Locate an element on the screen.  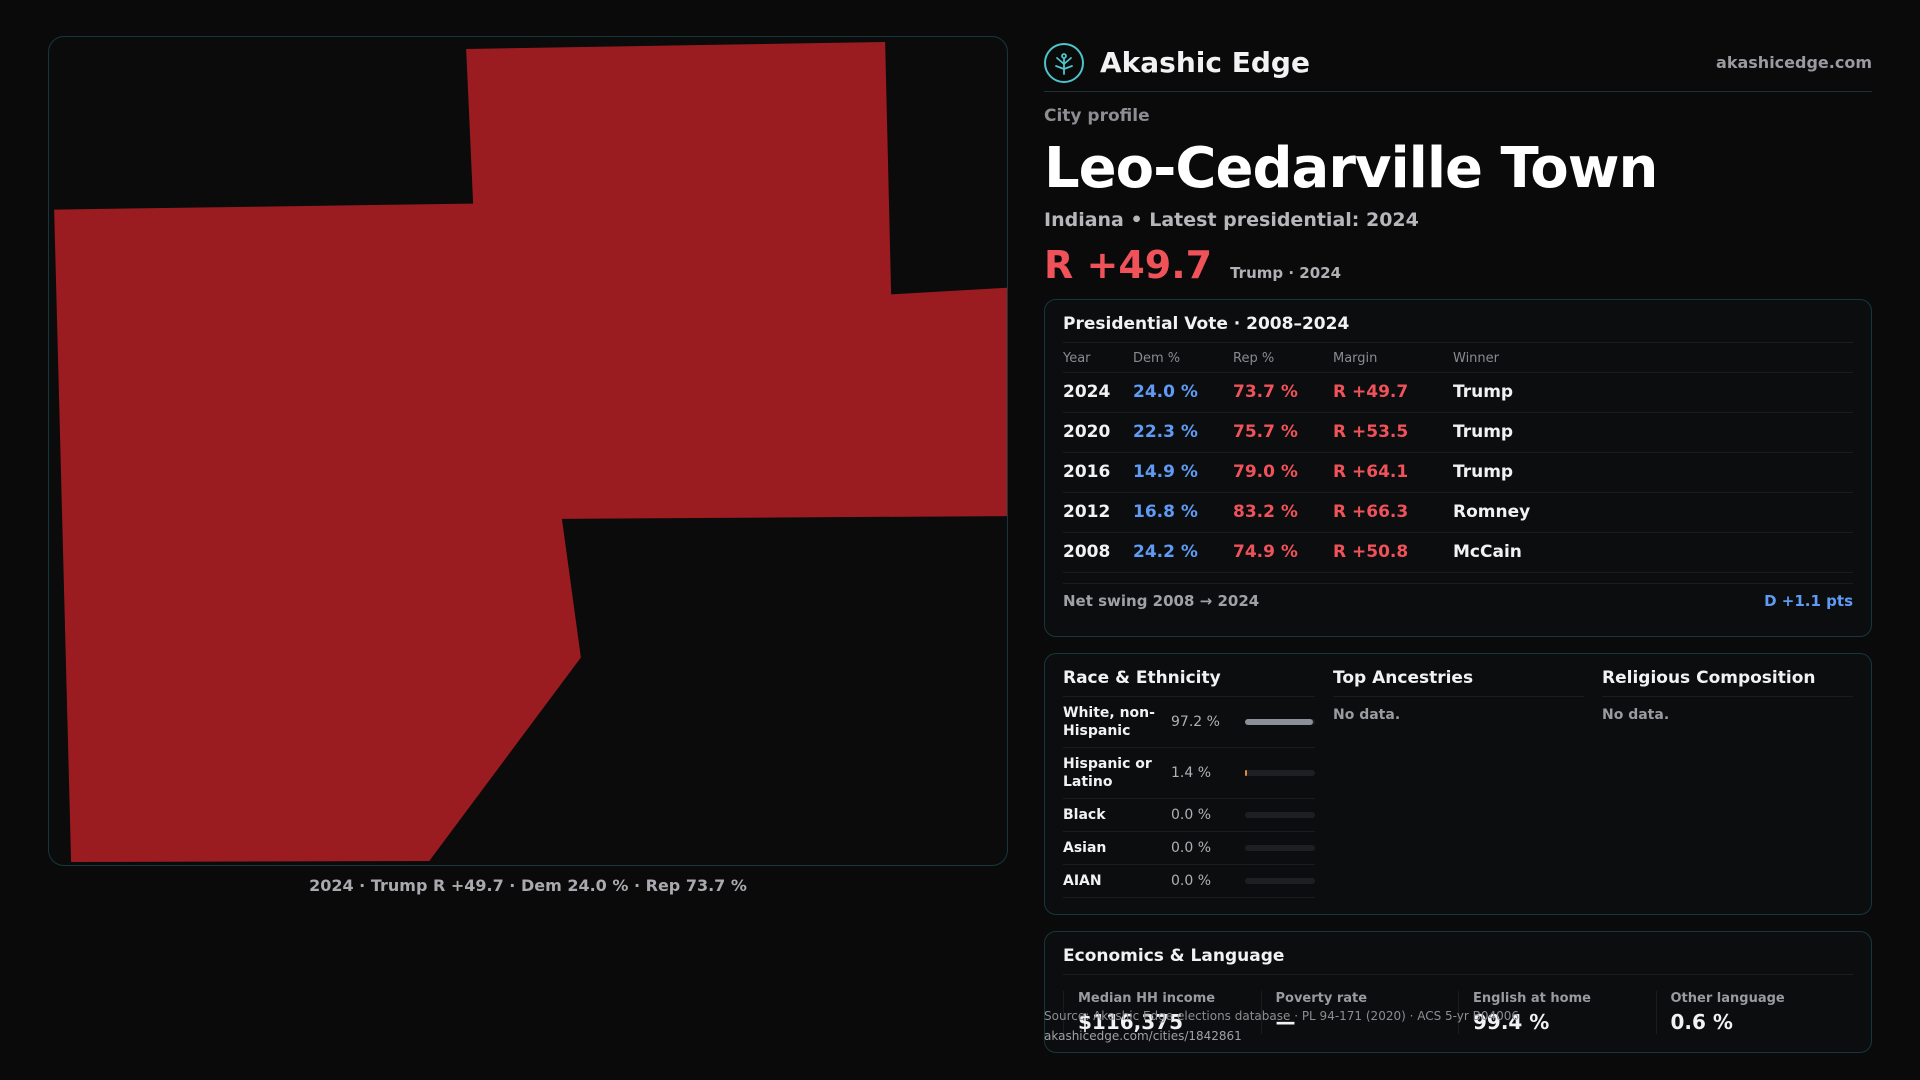
econ-cell-poverty: Poverty rate — is located at coordinates (1359, 1012).